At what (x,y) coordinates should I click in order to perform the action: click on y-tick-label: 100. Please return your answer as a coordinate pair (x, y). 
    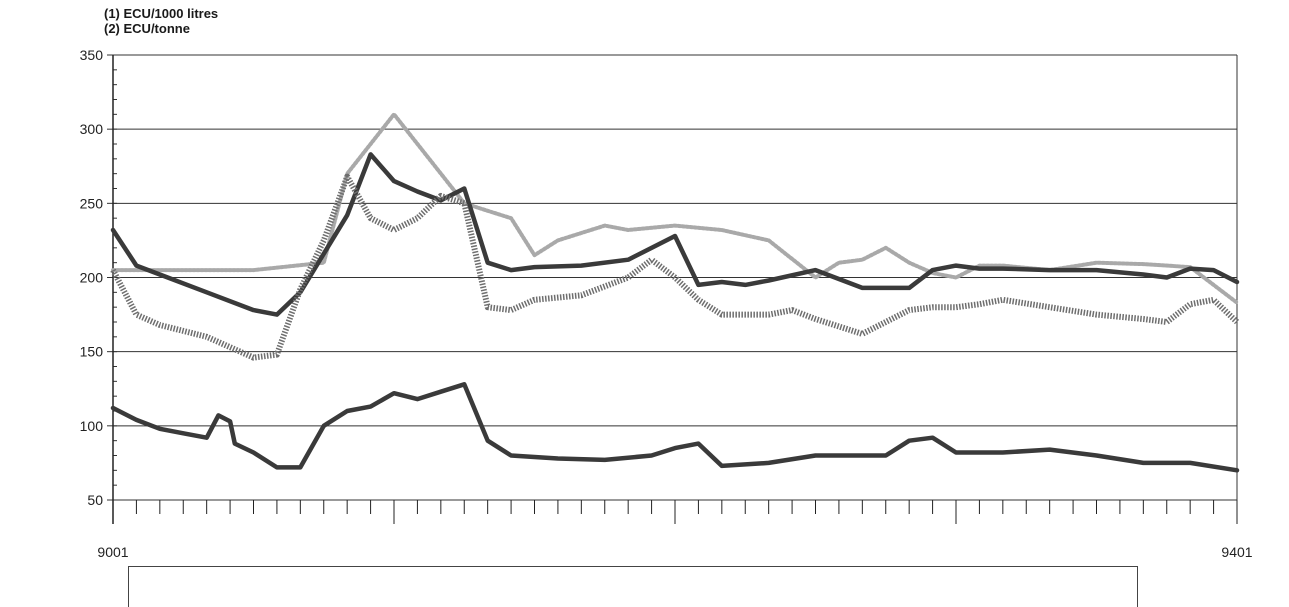
    Looking at the image, I should click on (92, 426).